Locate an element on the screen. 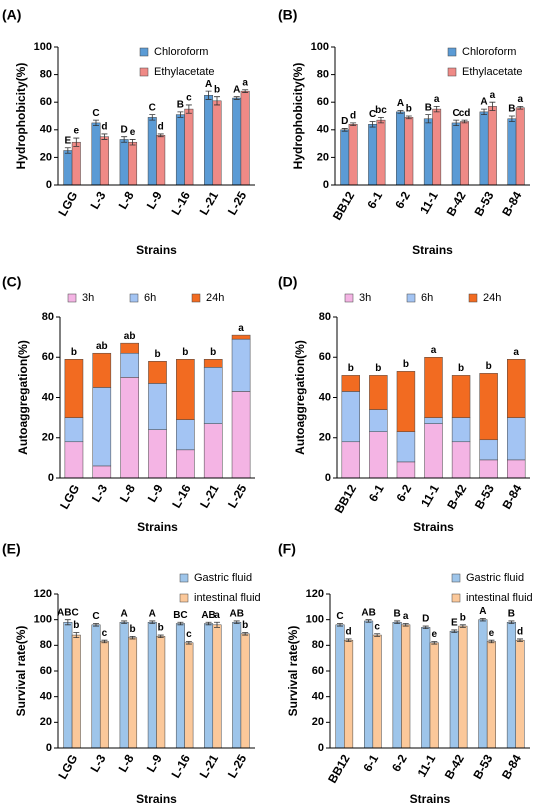 The width and height of the screenshot is (550, 811). significance-letter: ab is located at coordinates (130, 336).